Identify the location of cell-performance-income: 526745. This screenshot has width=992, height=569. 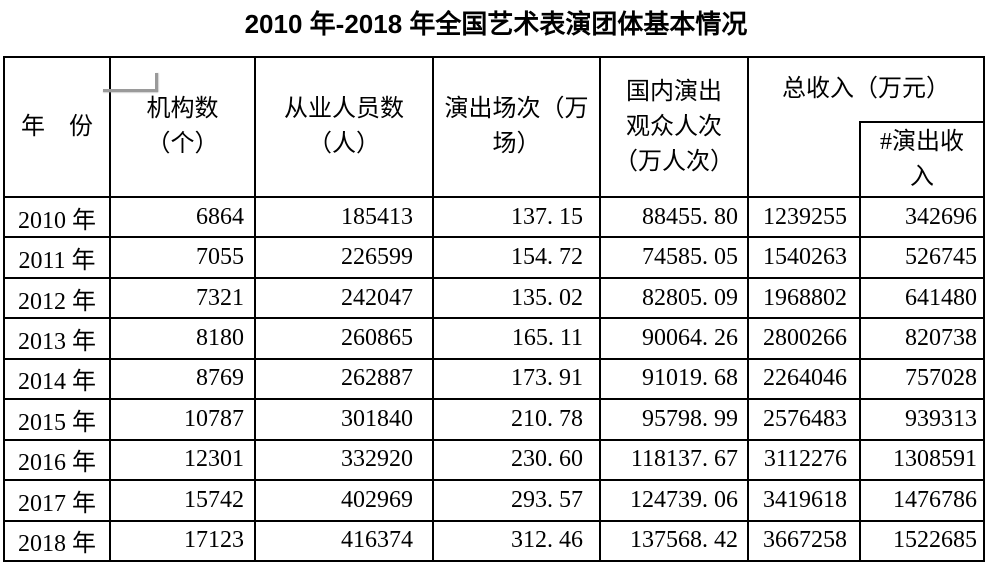
(922, 257).